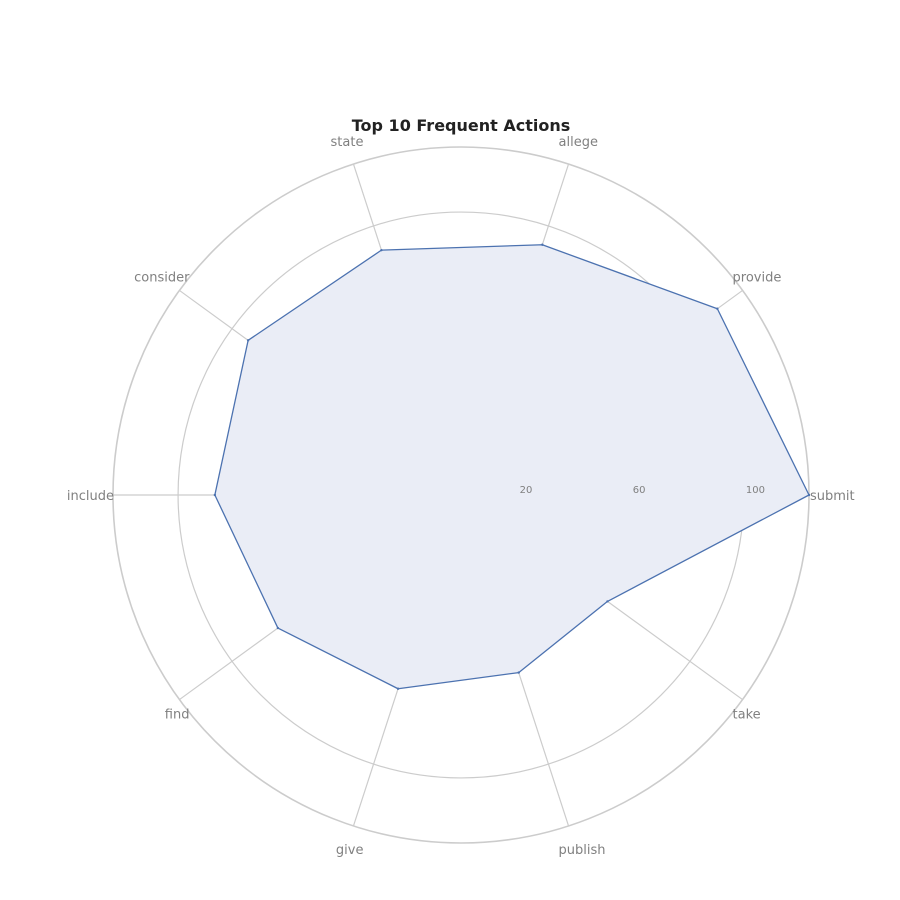 The width and height of the screenshot is (900, 900). What do you see at coordinates (177, 715) in the screenshot?
I see `category-label-find: find` at bounding box center [177, 715].